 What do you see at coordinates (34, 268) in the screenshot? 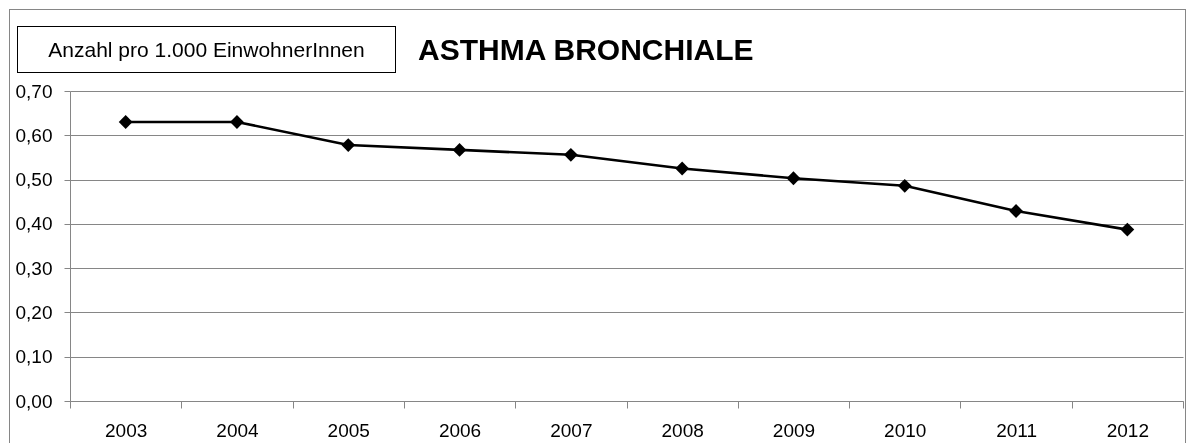
I see `y-tick-label: 0,30` at bounding box center [34, 268].